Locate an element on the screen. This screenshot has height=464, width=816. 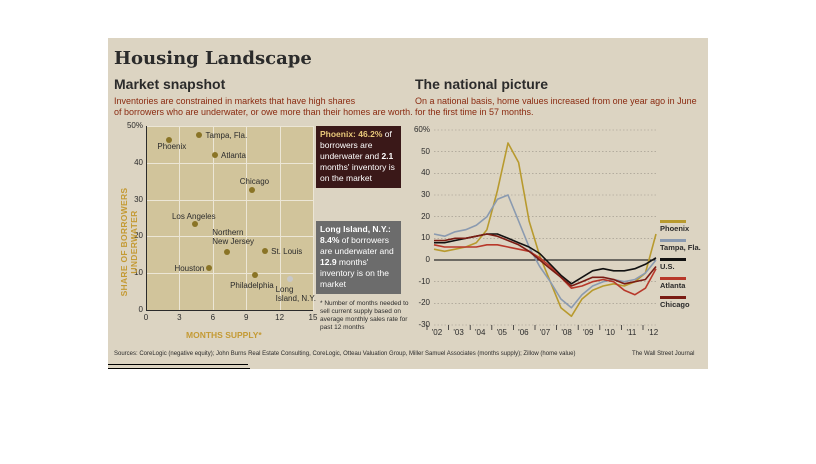
national-y-tick: 60% is located at coordinates (421, 129).